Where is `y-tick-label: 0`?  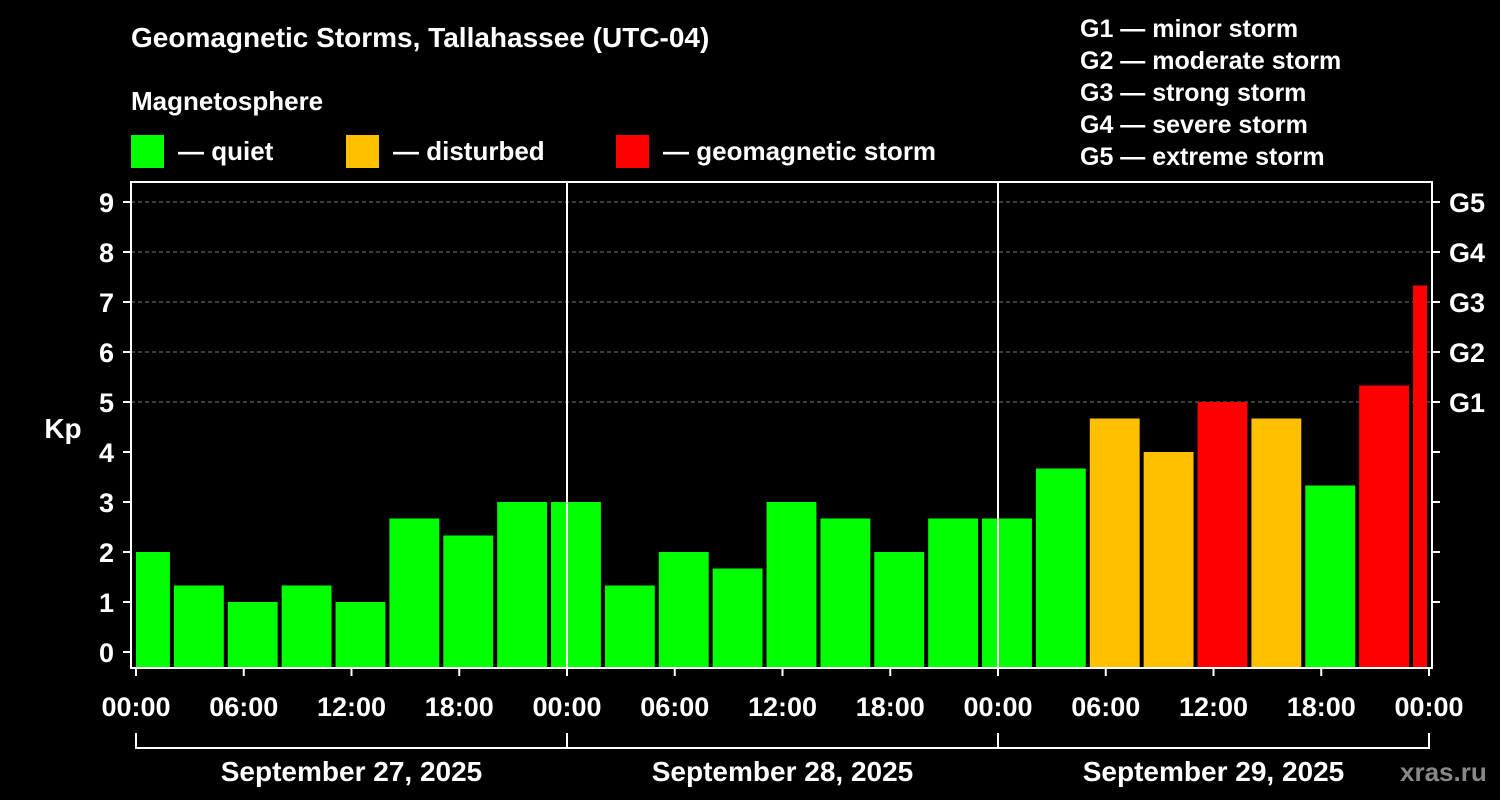 y-tick-label: 0 is located at coordinates (106, 653).